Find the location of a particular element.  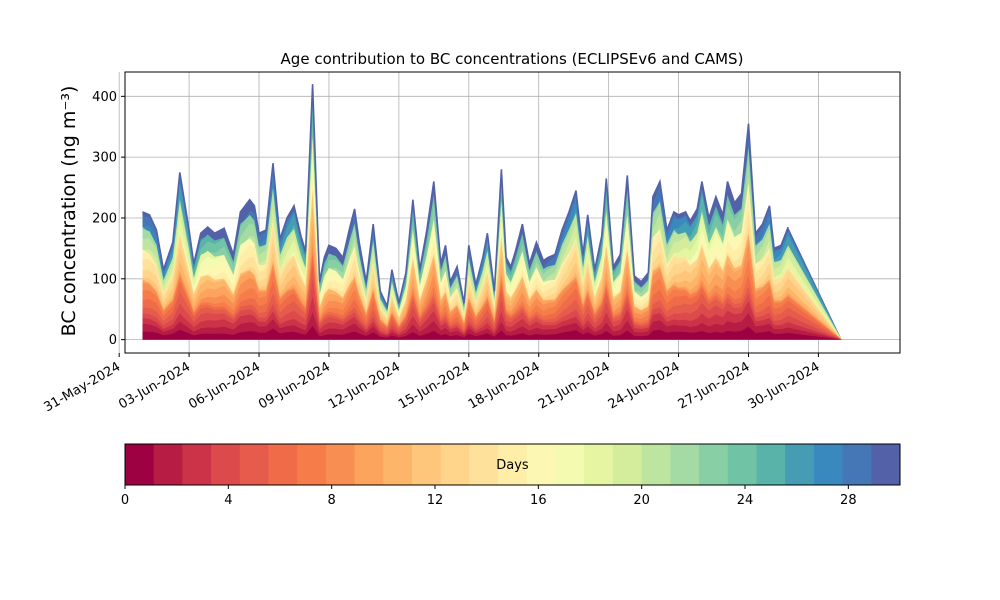

y-axis-ticks: 0 100 200 300 400 is located at coordinates (108, 219).